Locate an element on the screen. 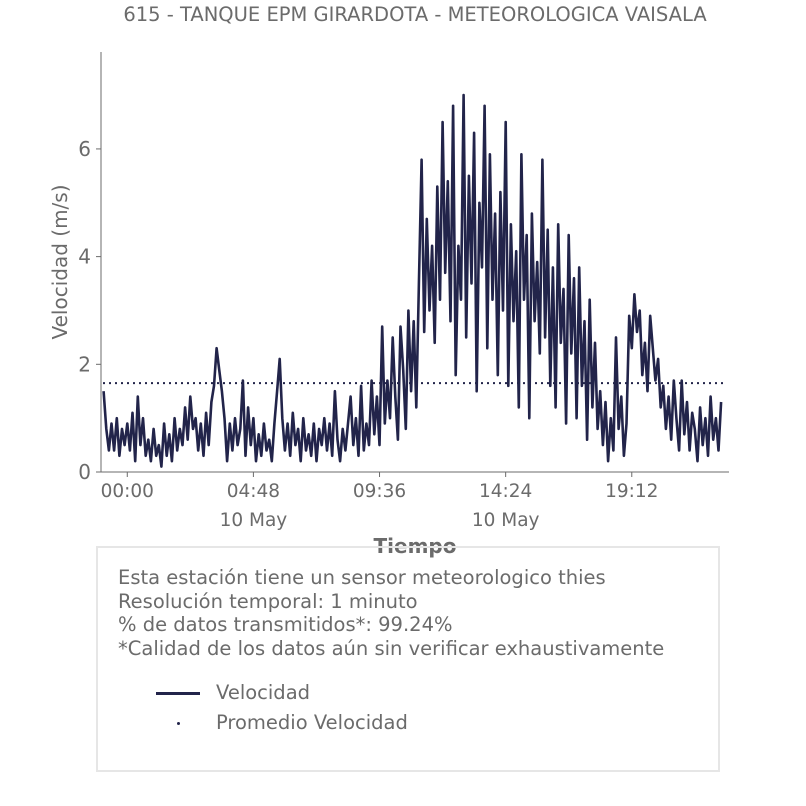 Image resolution: width=806 pixels, height=806 pixels. y-axis-label: Velocidad (m/s) is located at coordinates (60, 261).